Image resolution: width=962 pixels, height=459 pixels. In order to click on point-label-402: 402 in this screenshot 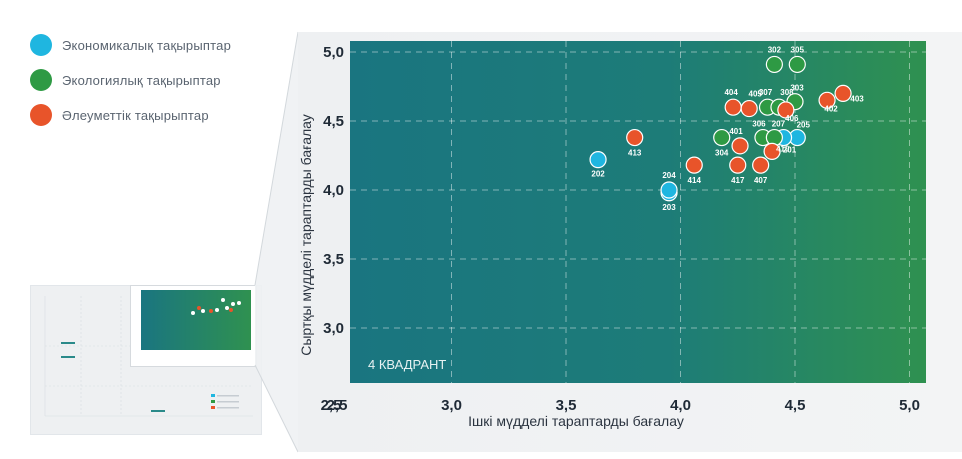, I will do `click(831, 108)`.